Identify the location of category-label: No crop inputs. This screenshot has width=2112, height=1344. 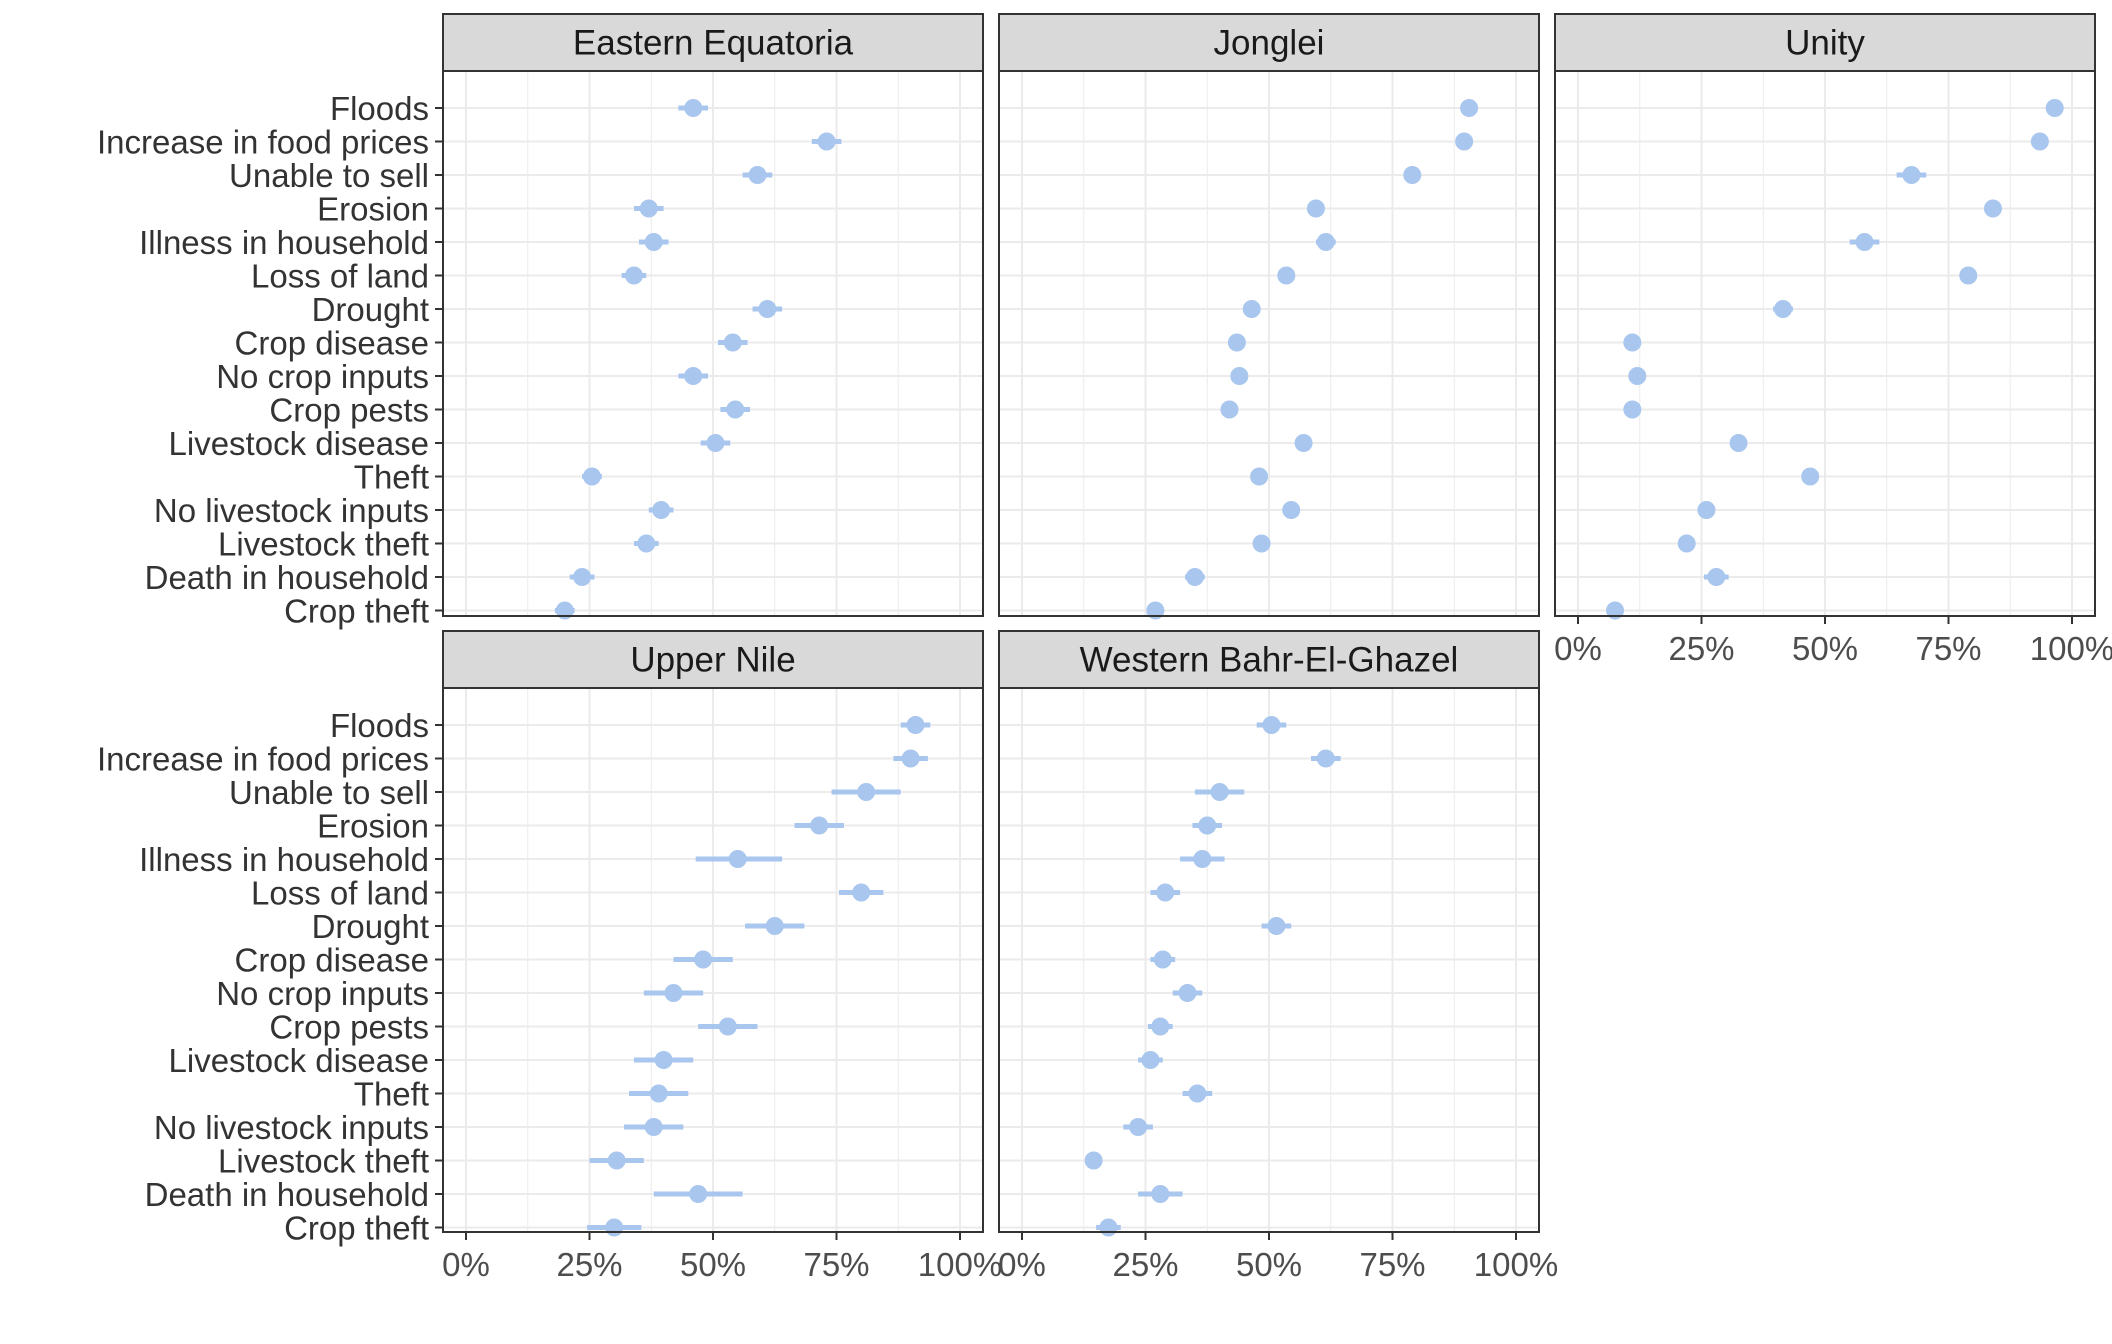
(322, 993).